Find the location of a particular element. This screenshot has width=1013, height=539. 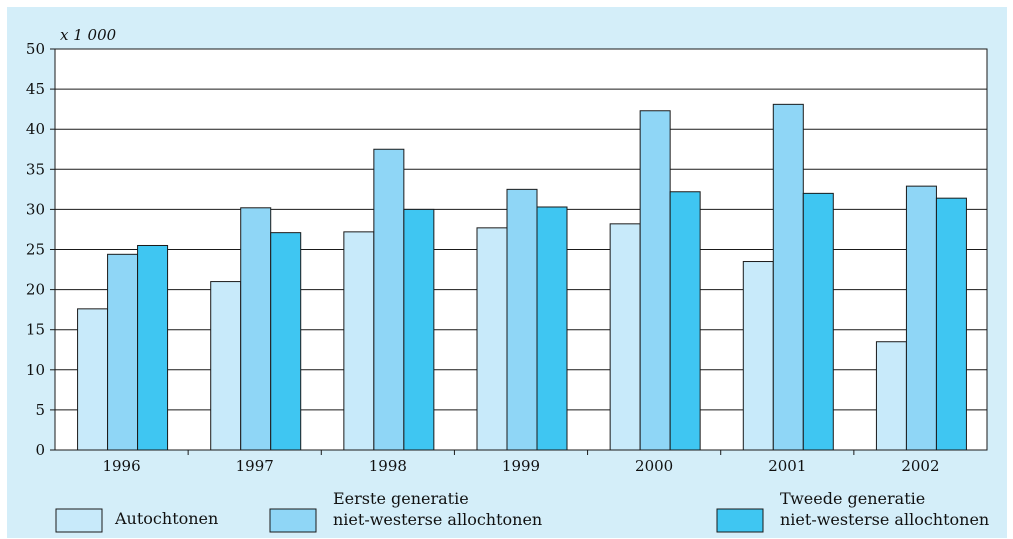

legend-label: Eerste generatie is located at coordinates (401, 498).